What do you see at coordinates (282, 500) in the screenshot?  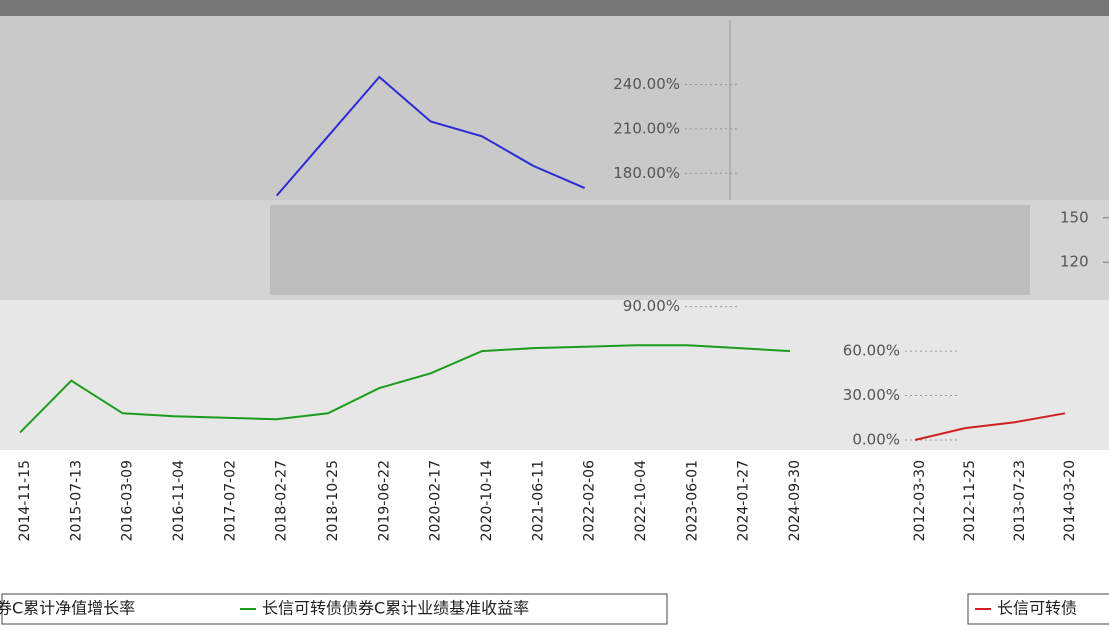 I see `x-tick-label: 2018-02-27` at bounding box center [282, 500].